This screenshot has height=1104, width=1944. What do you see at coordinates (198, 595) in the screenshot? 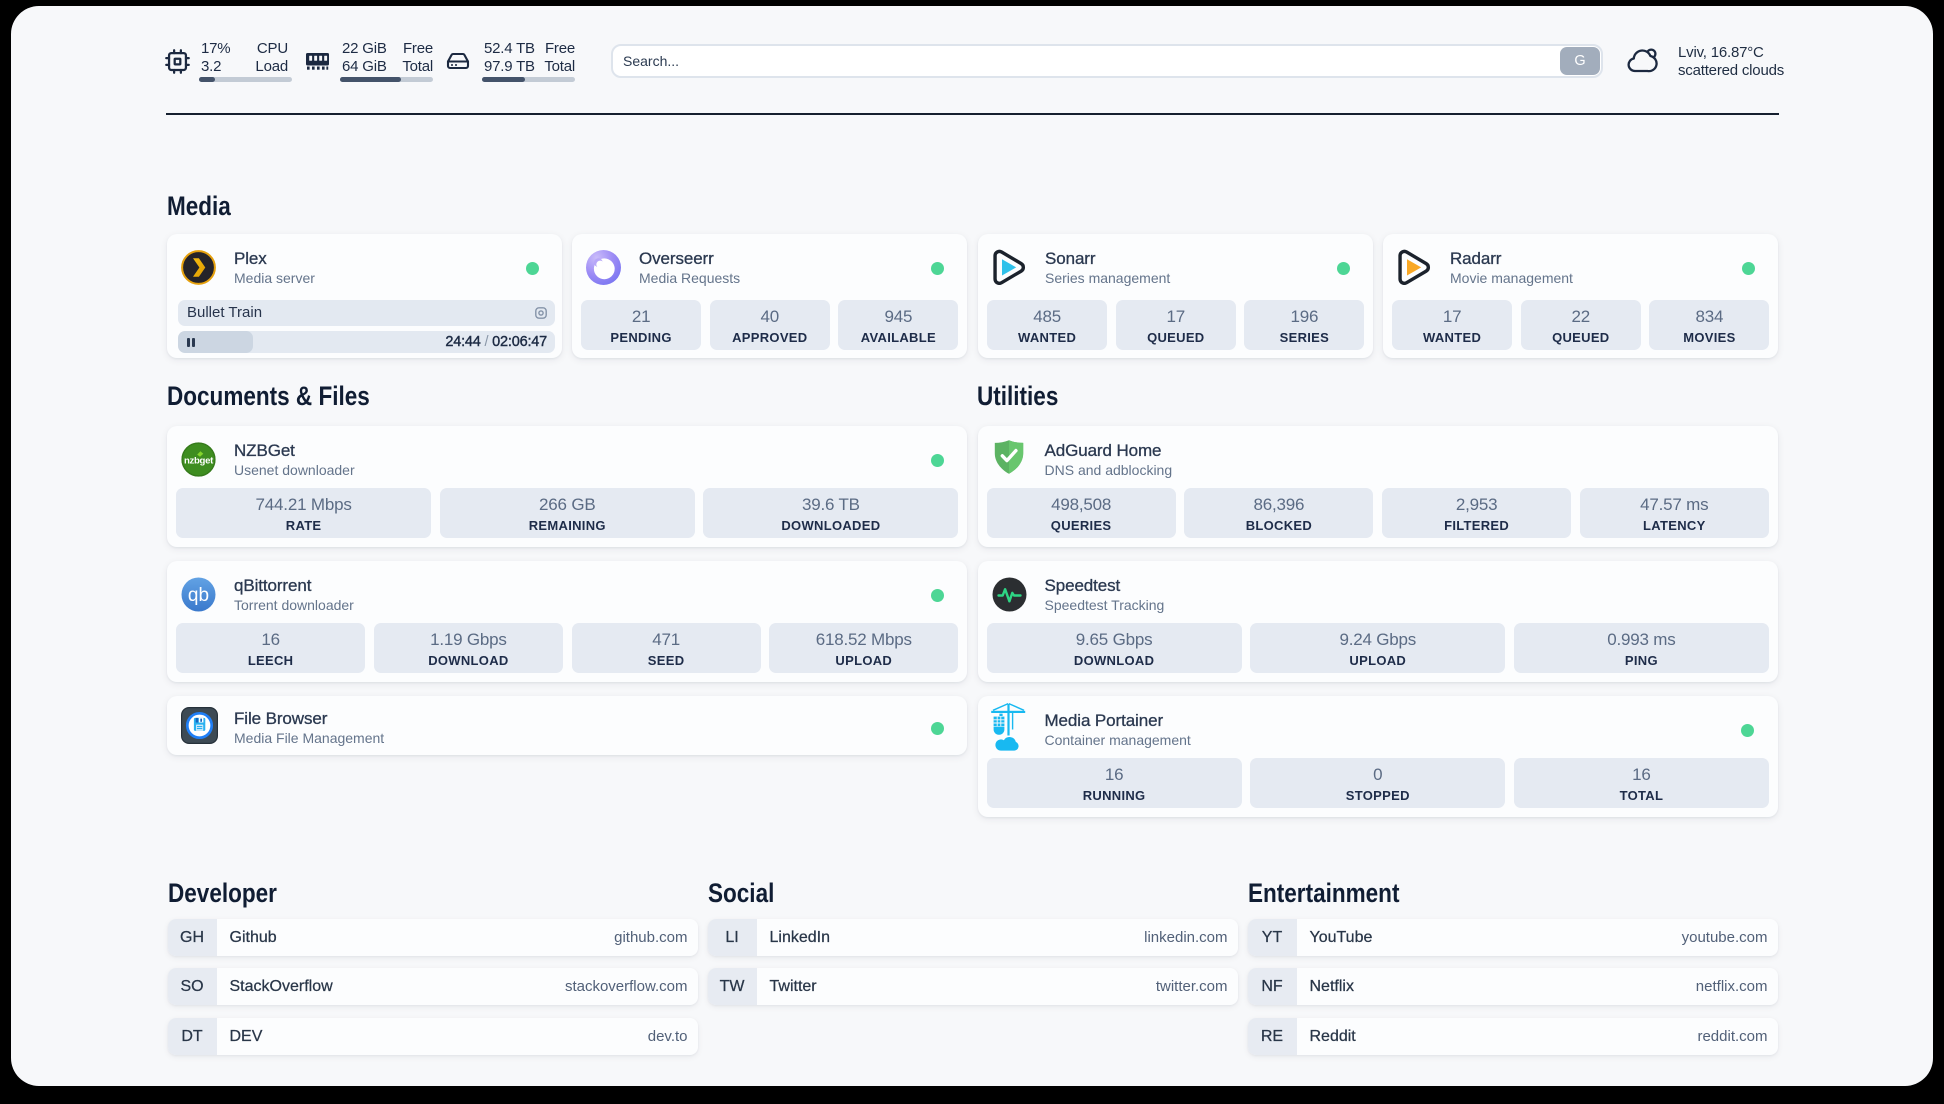
I see `svg-text: qb` at bounding box center [198, 595].